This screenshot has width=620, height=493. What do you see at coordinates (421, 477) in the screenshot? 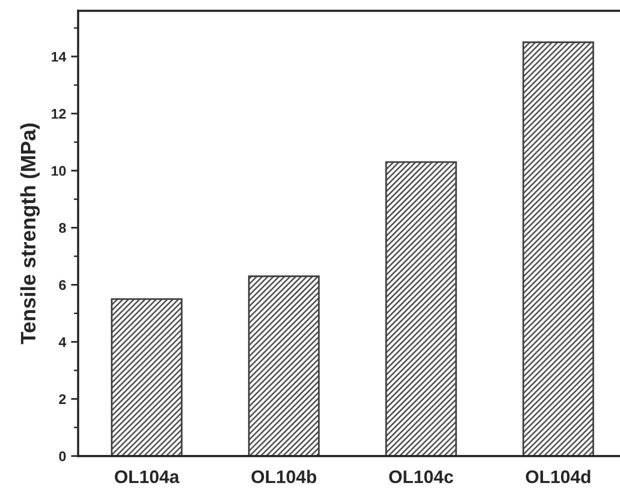
I see `x-tick-label: OL104c` at bounding box center [421, 477].